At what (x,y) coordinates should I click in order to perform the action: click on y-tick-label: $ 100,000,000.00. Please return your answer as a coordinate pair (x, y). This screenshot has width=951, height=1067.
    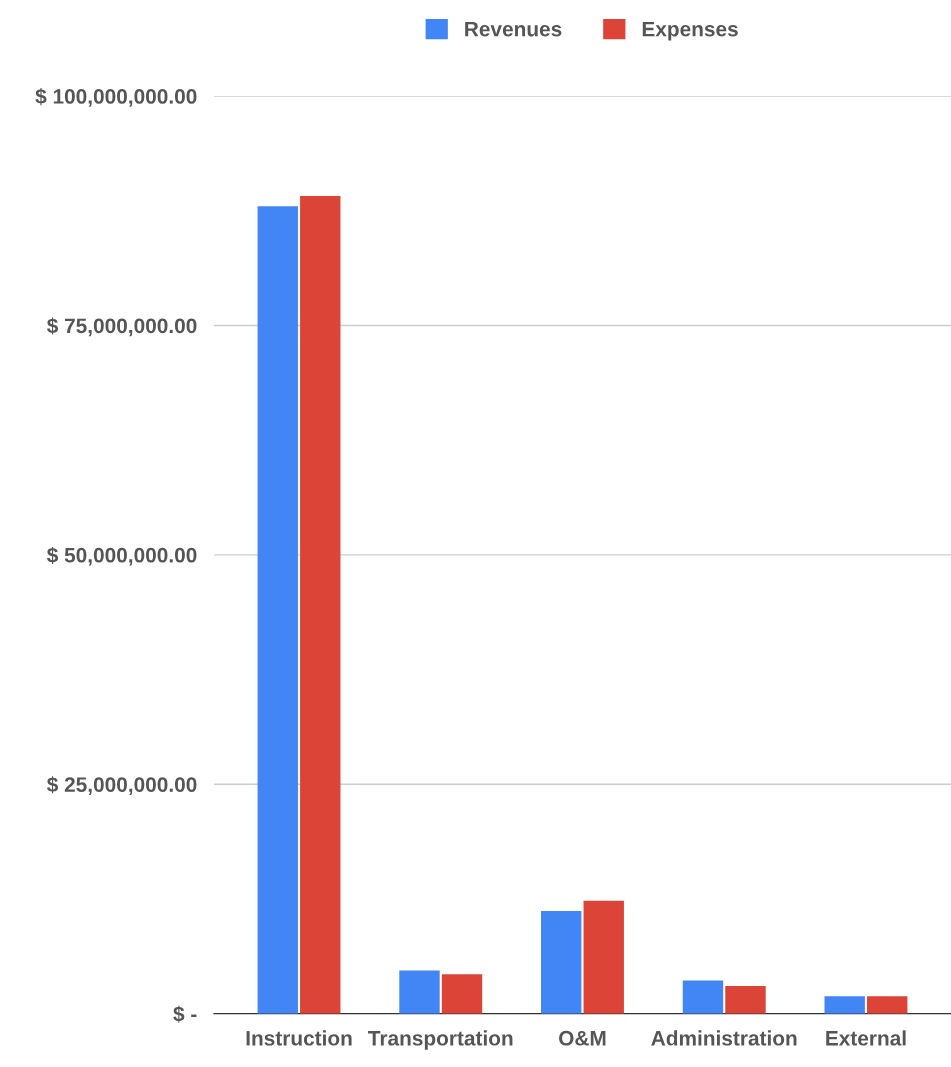
    Looking at the image, I should click on (116, 97).